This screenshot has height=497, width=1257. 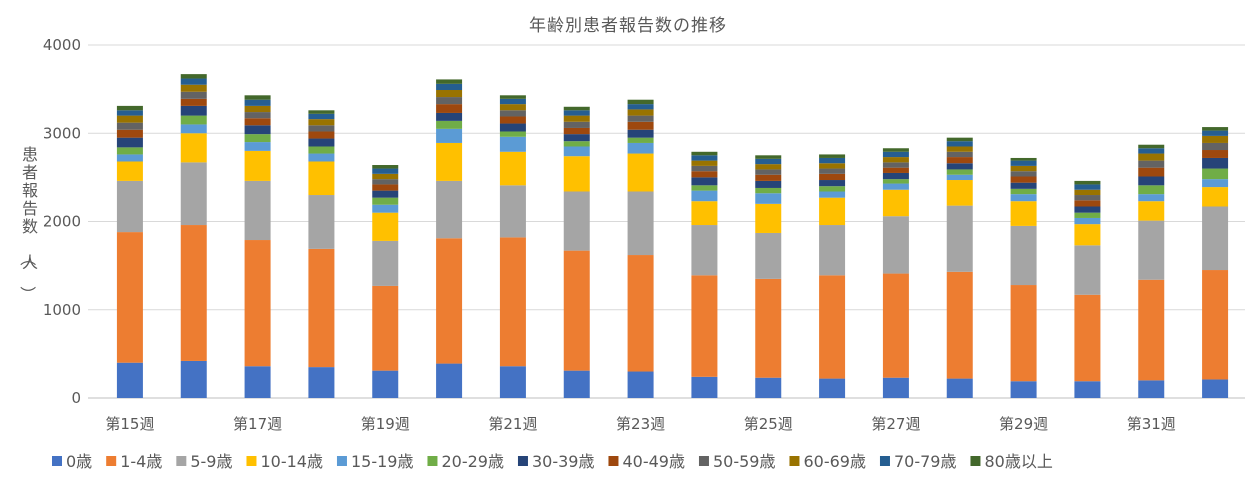 What do you see at coordinates (895, 424) in the screenshot?
I see `x-tick-label: 第27週` at bounding box center [895, 424].